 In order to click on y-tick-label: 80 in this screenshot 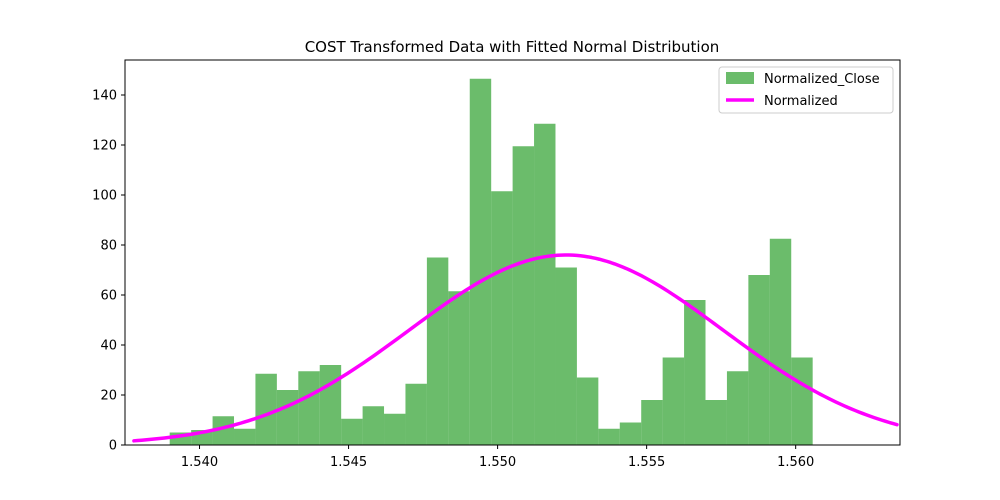, I will do `click(108, 246)`.